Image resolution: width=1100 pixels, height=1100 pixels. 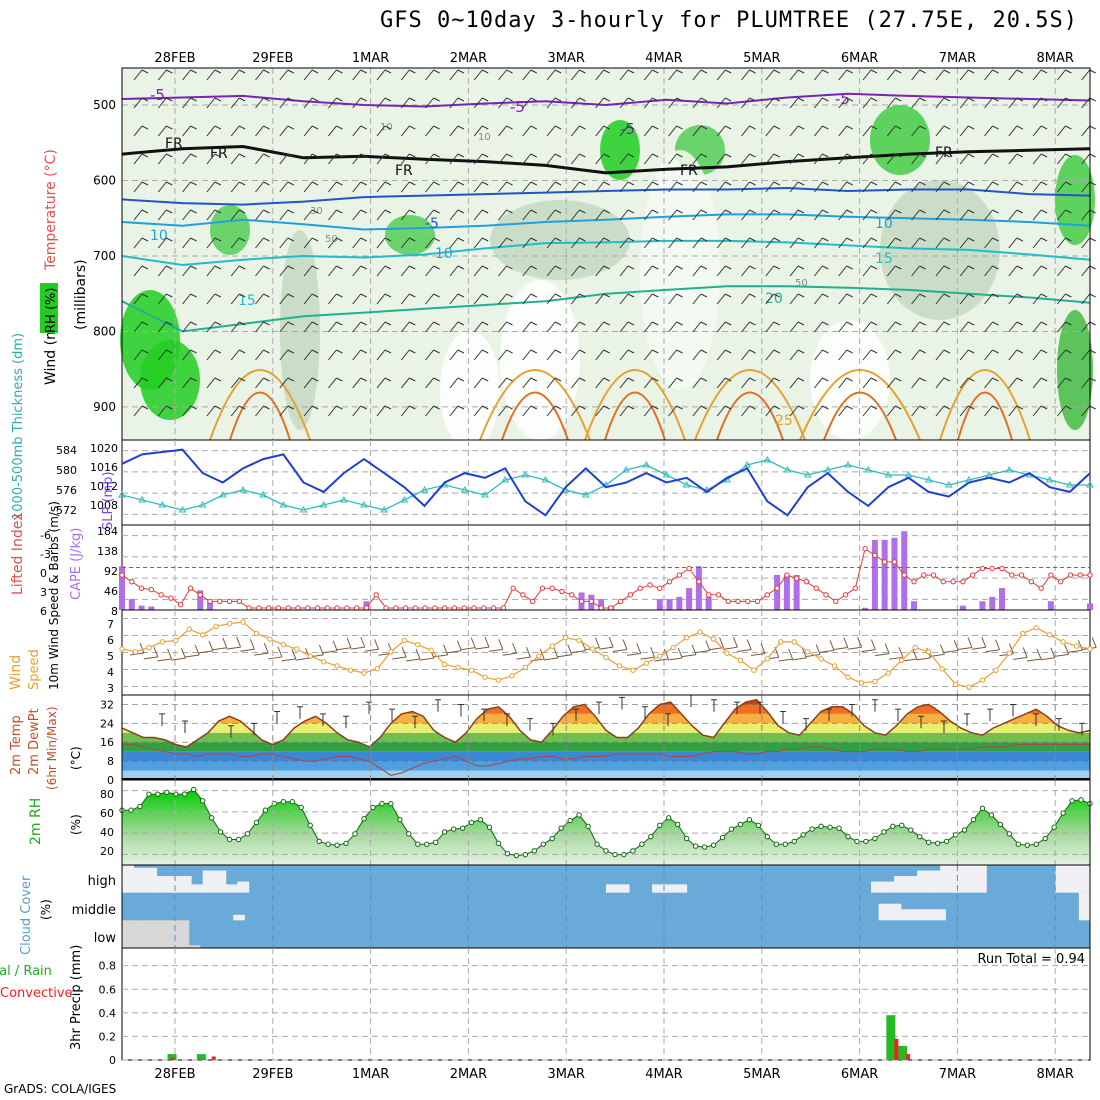 What do you see at coordinates (34, 741) in the screenshot?
I see `temp-axis-label-2: 2m DewPt` at bounding box center [34, 741].